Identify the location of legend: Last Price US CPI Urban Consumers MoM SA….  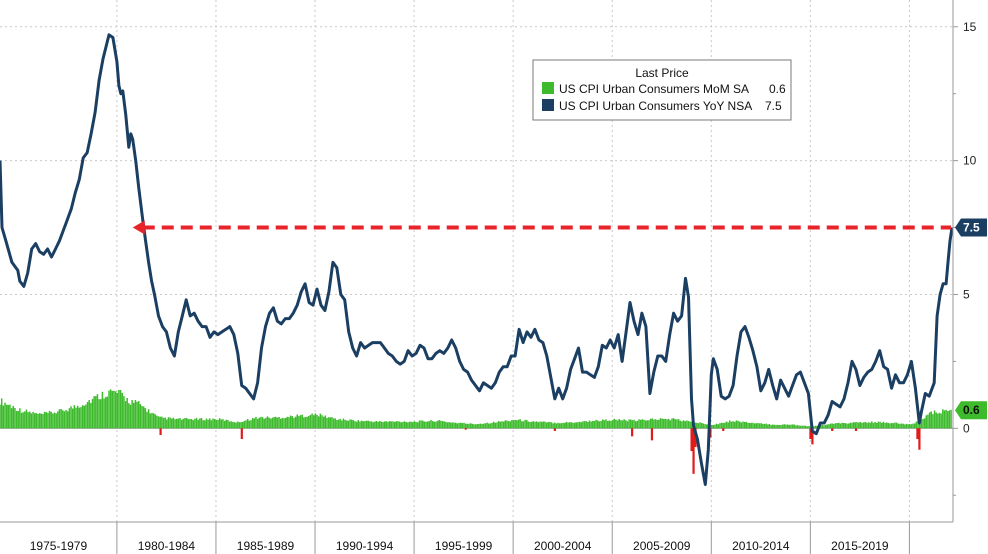
(662, 90).